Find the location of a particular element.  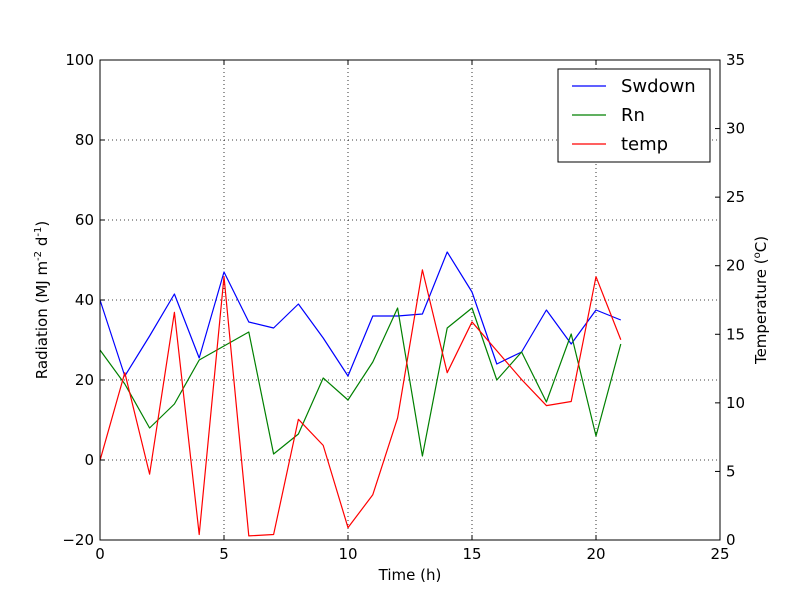

x-tick-label: 20 is located at coordinates (595, 554).